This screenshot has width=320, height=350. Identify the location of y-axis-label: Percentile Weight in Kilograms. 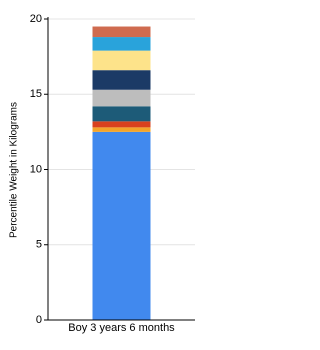
(14, 170).